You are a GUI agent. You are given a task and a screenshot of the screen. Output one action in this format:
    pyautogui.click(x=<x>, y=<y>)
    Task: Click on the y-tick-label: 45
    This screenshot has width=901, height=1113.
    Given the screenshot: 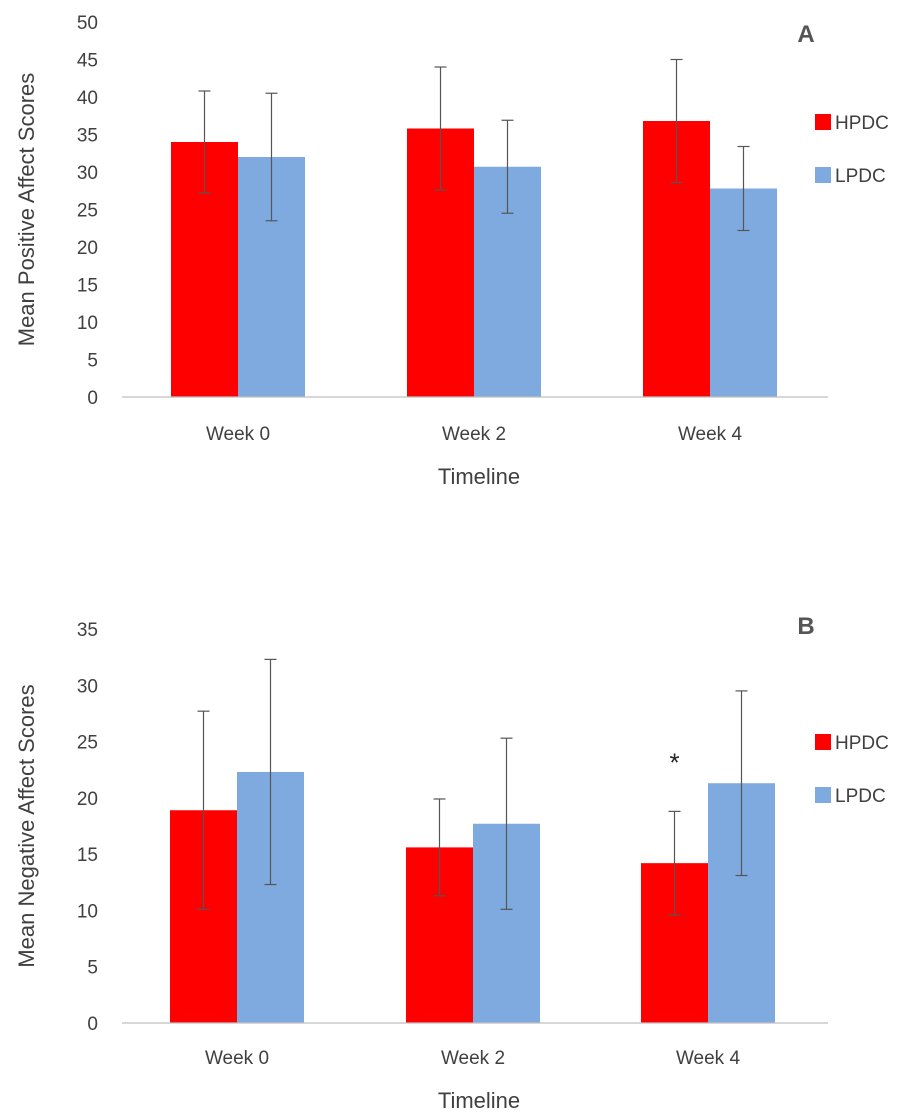 What is the action you would take?
    pyautogui.click(x=87, y=61)
    